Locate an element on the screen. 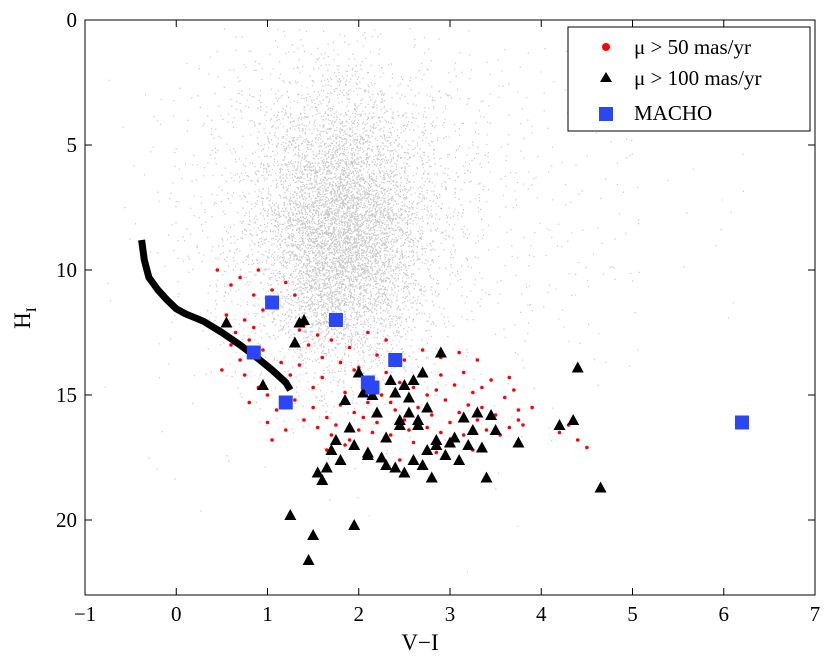  y-tick-label: 20 is located at coordinates (66, 520).